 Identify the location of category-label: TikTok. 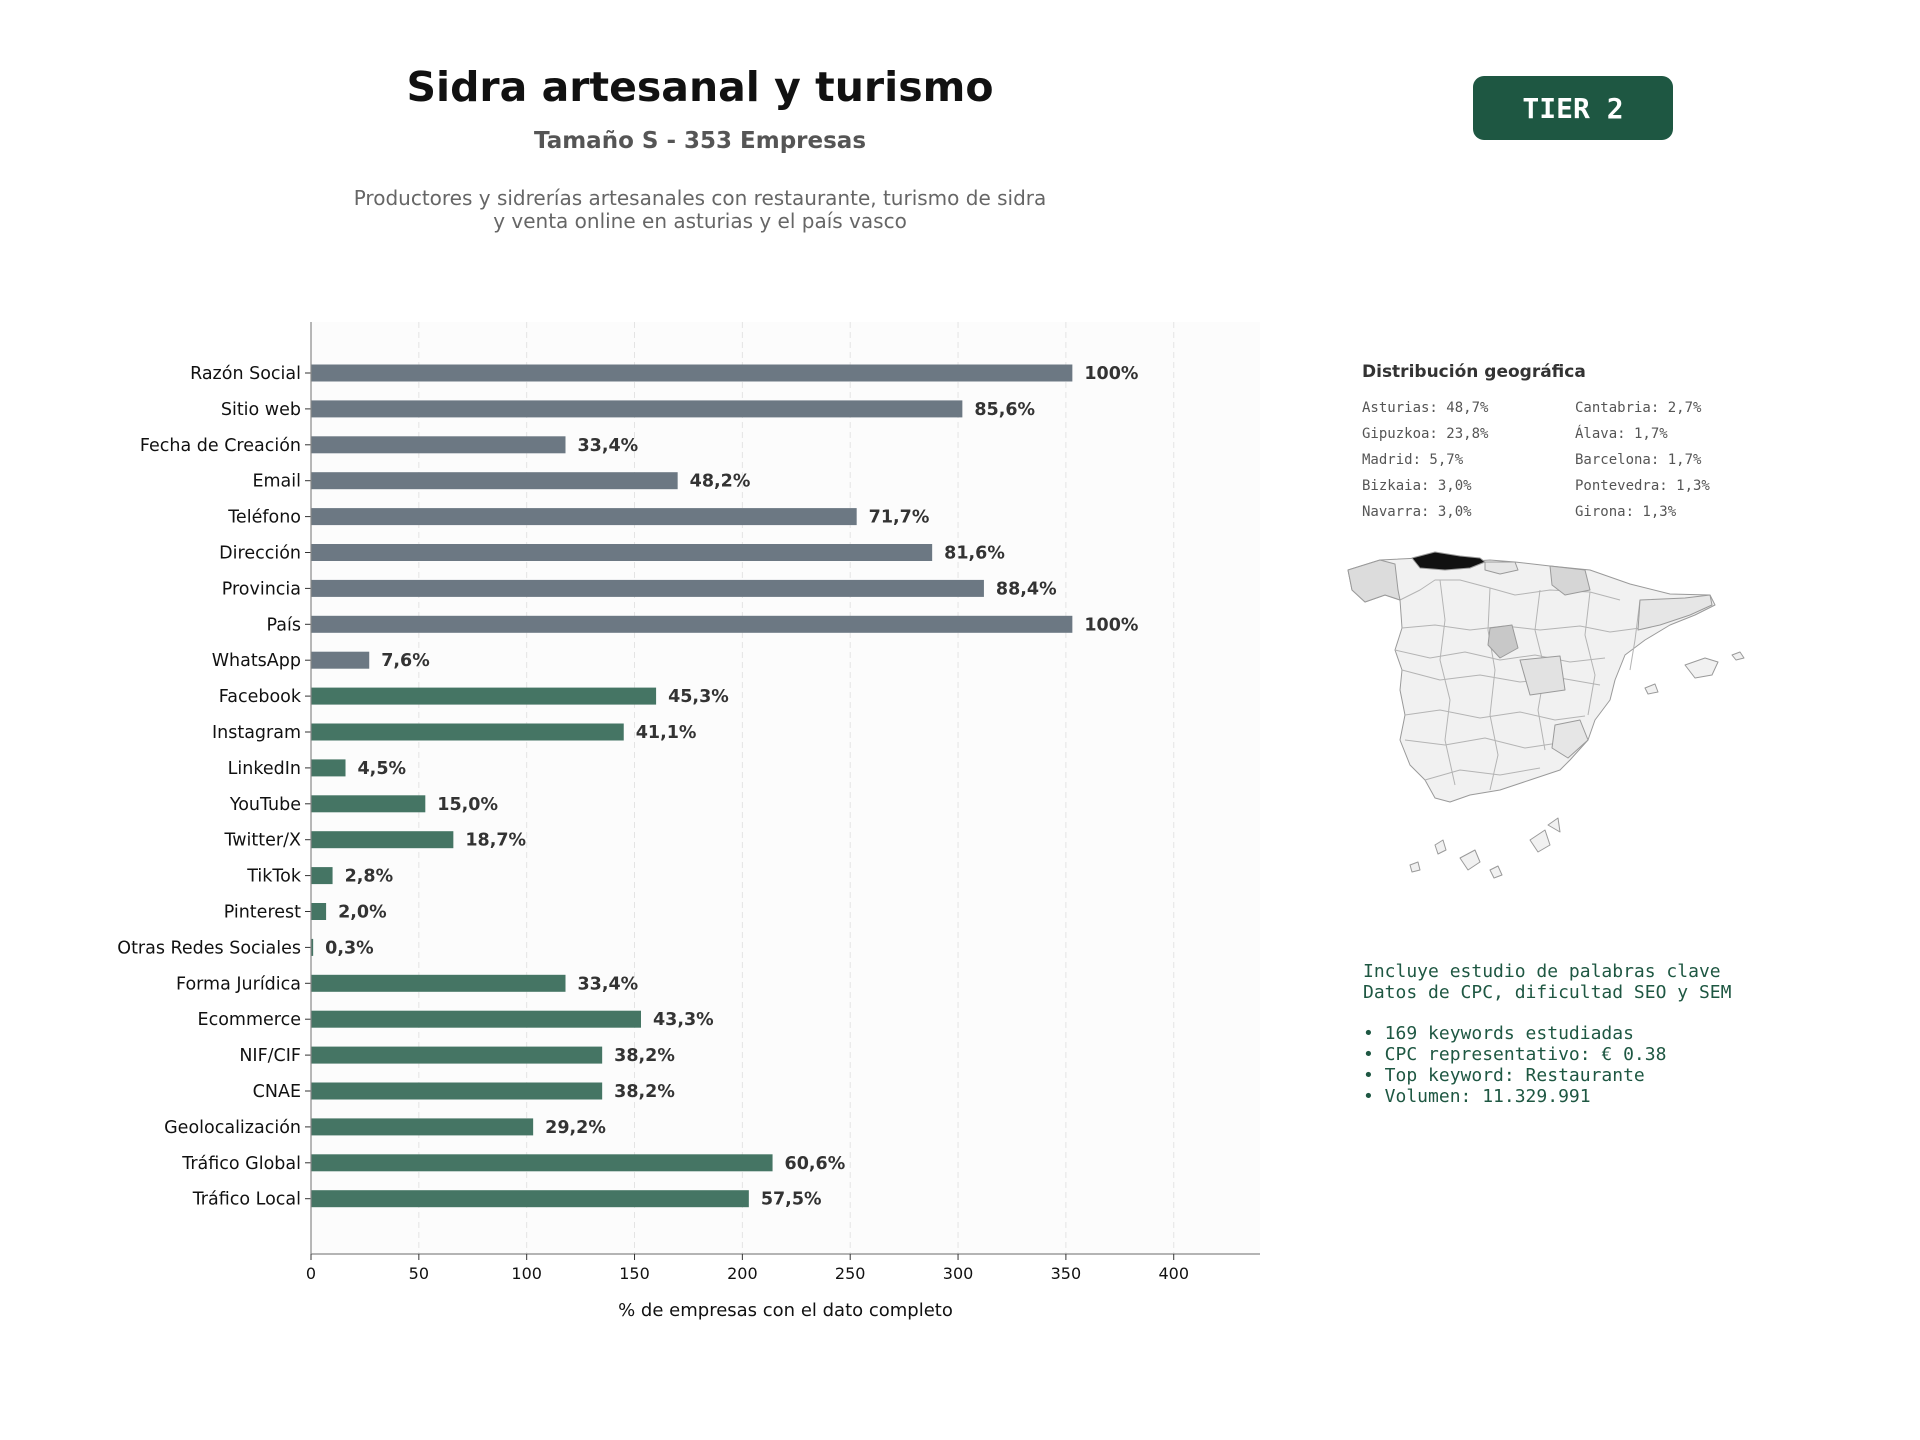
(274, 877).